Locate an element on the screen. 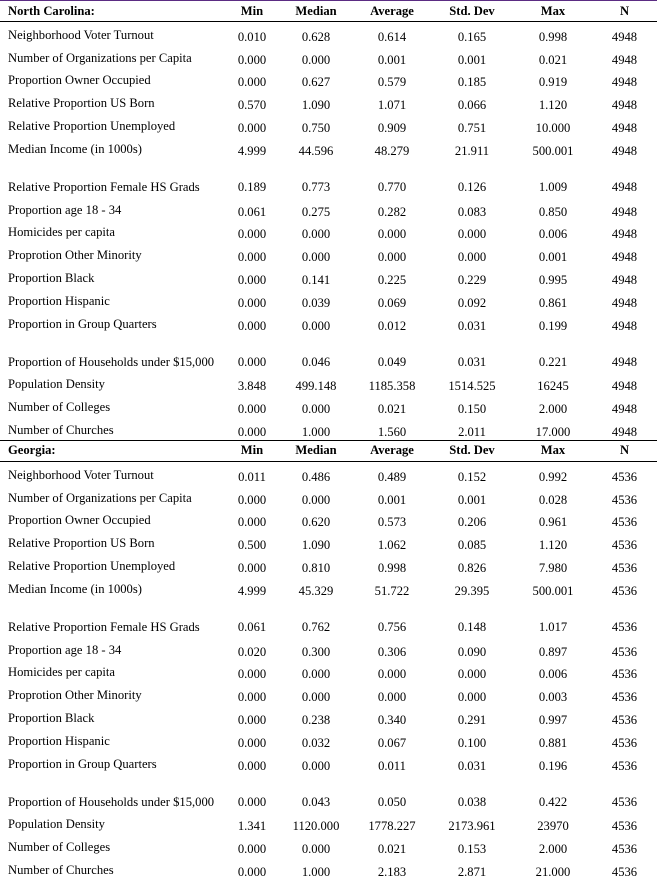 The image size is (657, 880). cell-median: 0.032 is located at coordinates (316, 742).